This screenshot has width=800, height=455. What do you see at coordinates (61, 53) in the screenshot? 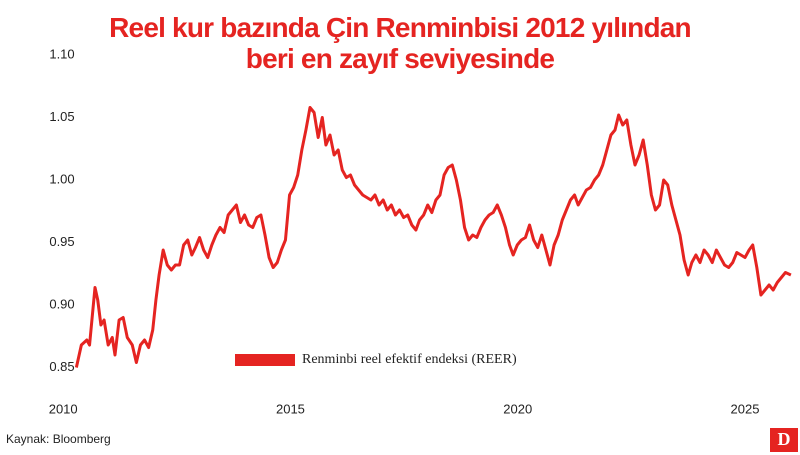
I see `y-tick-label: 1.10` at bounding box center [61, 53].